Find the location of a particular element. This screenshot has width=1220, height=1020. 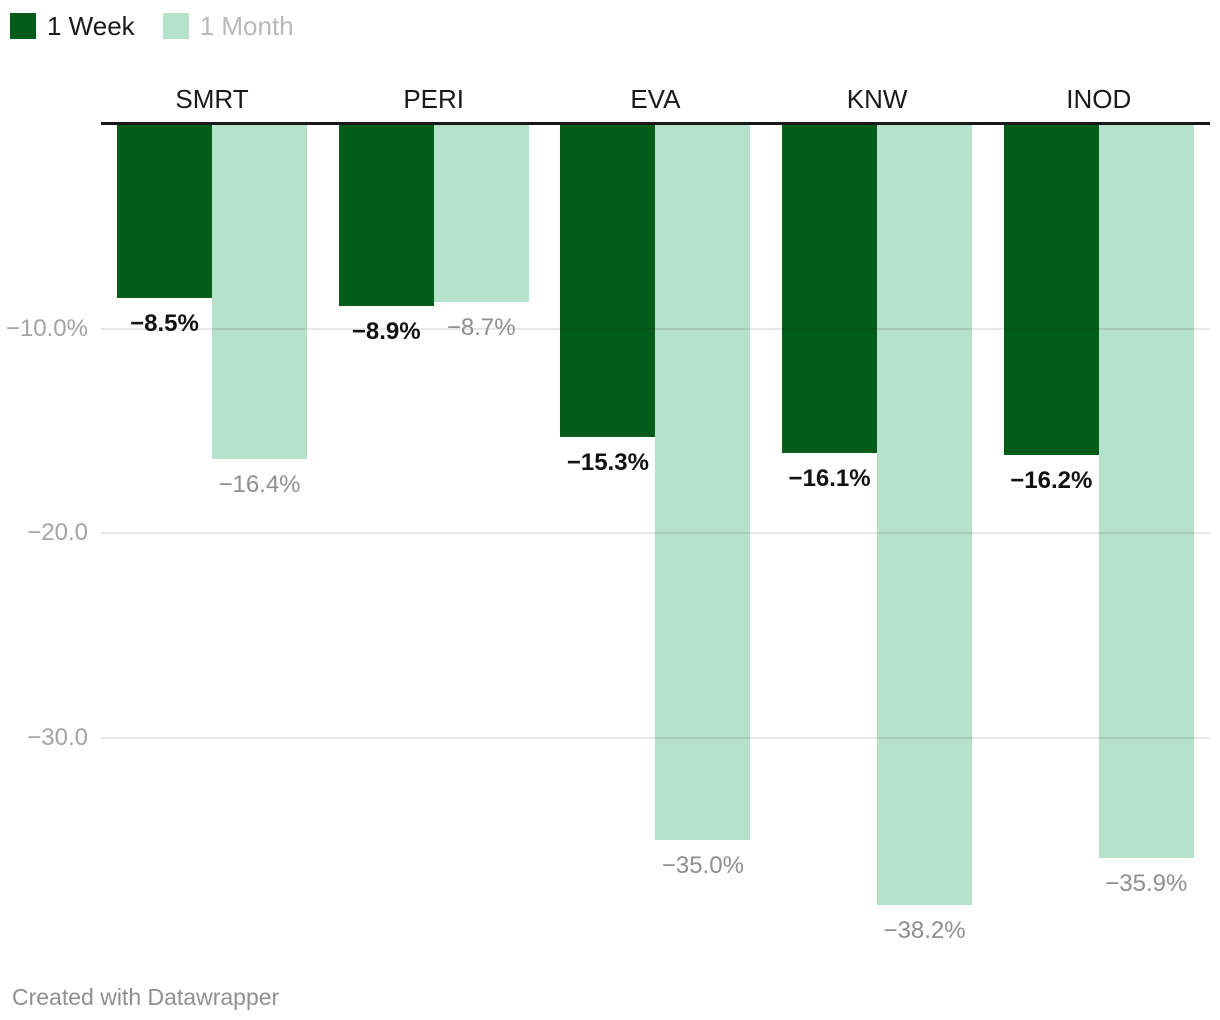

legend: 1 Week 1 Month is located at coordinates (166, 26).